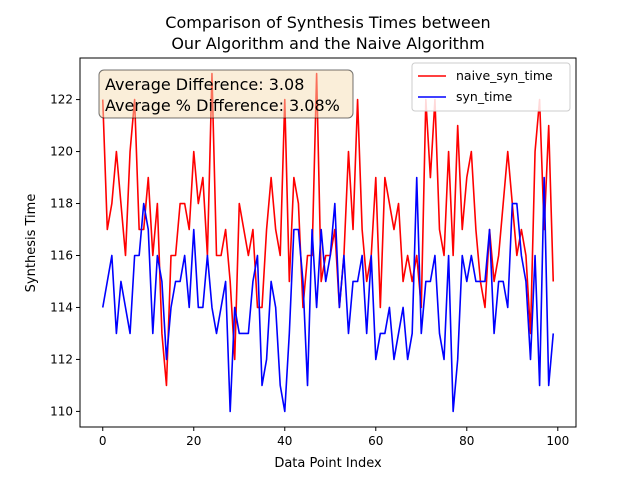 This screenshot has width=640, height=484. I want to click on legend: naive_syn_time syn_time, so click(491, 87).